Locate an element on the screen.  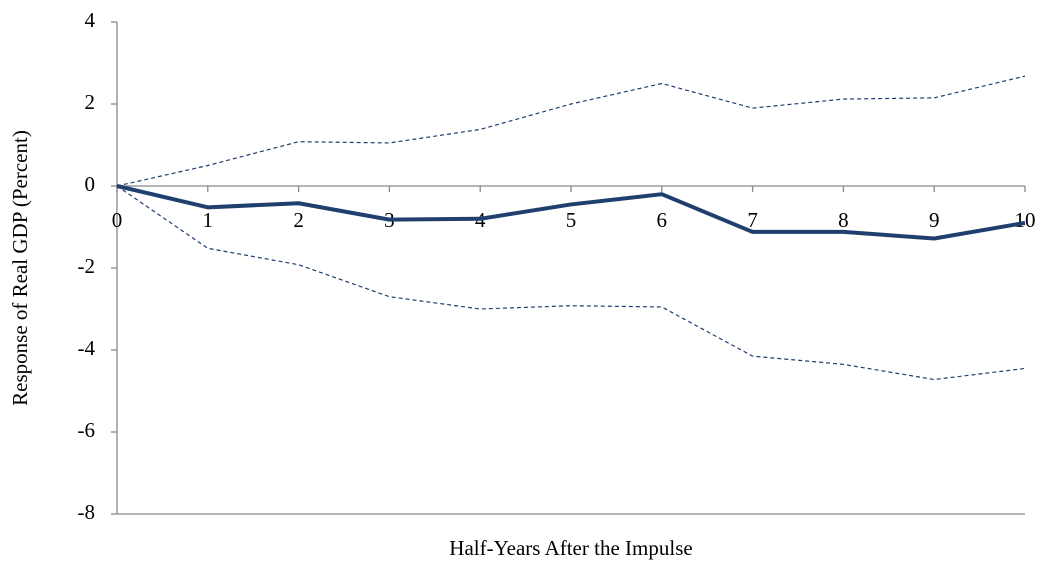
y-tick-label: -6 is located at coordinates (87, 430).